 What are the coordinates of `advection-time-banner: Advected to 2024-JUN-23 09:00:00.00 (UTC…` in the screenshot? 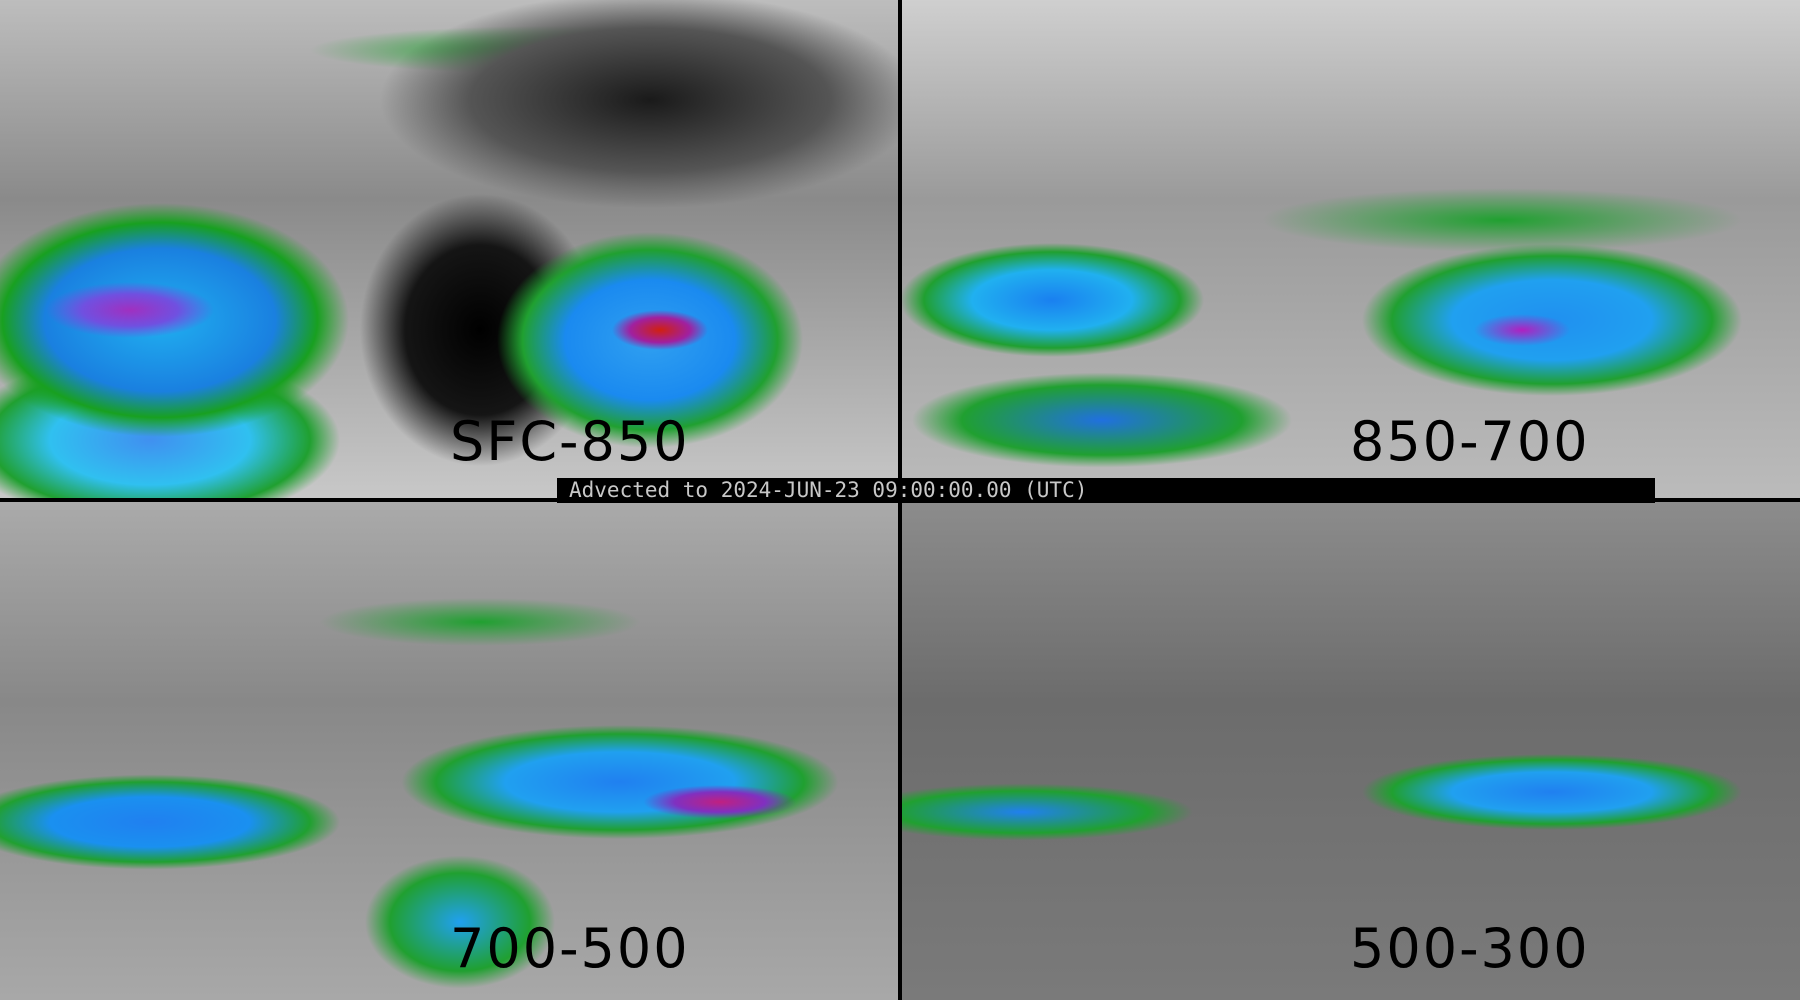 It's located at (1106, 490).